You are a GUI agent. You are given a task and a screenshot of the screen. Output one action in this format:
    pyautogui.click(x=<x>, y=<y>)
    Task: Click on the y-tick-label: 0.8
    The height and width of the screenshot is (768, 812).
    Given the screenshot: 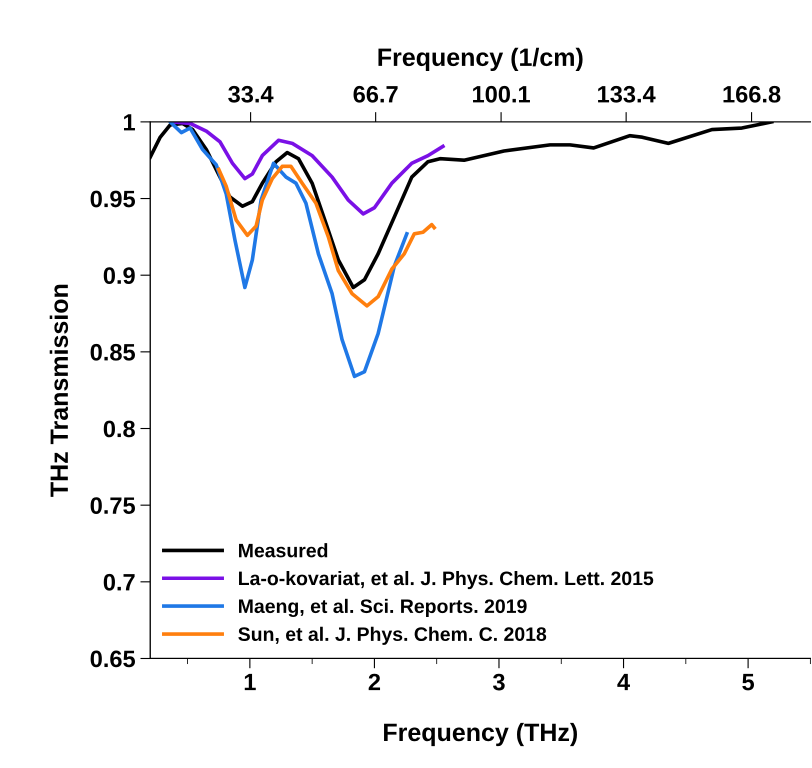 What is the action you would take?
    pyautogui.click(x=119, y=429)
    